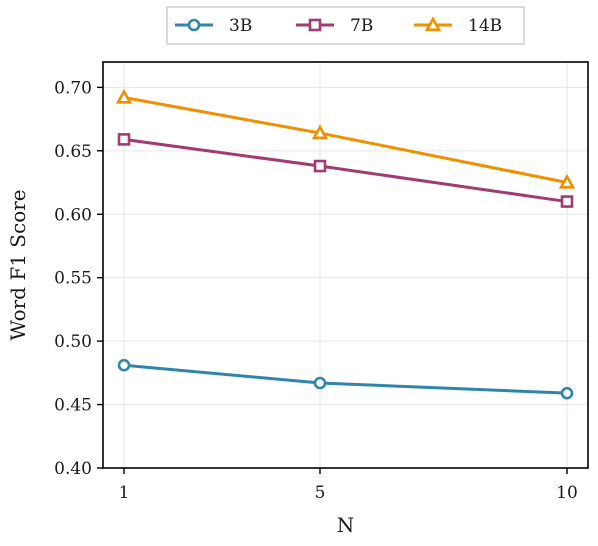 The width and height of the screenshot is (598, 546). What do you see at coordinates (73, 406) in the screenshot?
I see `y-tick-label: 0.45` at bounding box center [73, 406].